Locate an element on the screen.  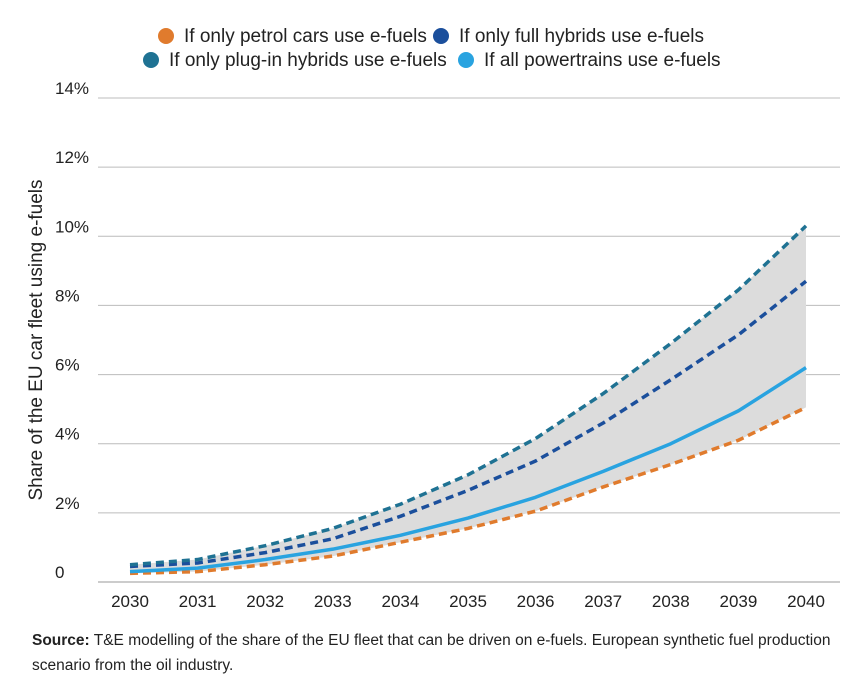
x-tick-label: 2037 is located at coordinates (603, 601).